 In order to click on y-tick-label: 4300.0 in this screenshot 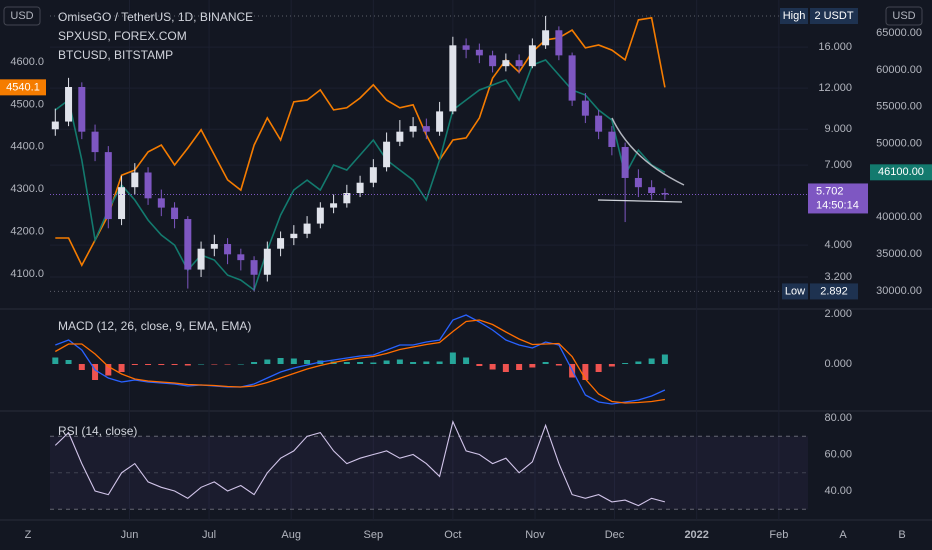, I will do `click(27, 189)`.